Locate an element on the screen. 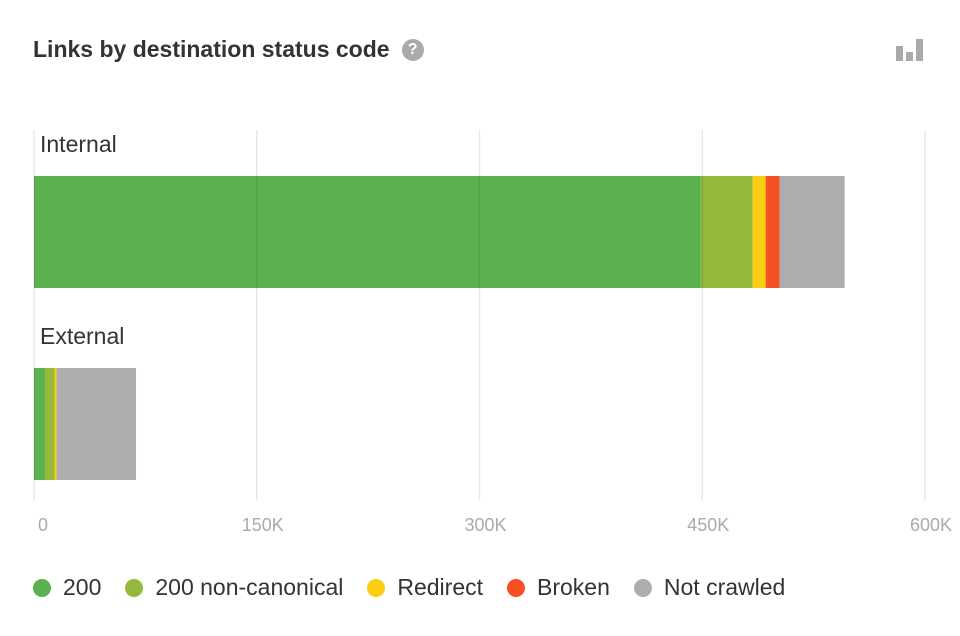 Image resolution: width=960 pixels, height=636 pixels. x-tick-label: 0 is located at coordinates (43, 525).